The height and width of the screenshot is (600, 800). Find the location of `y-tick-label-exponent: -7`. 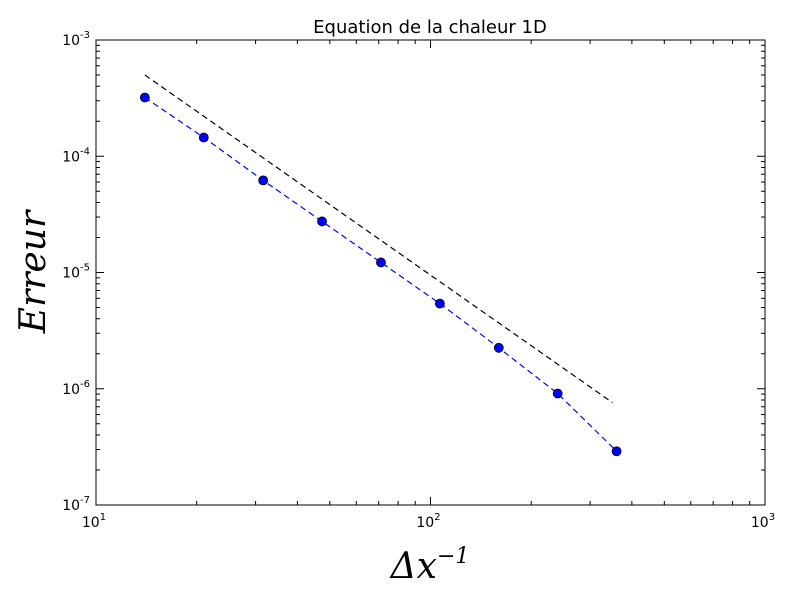

y-tick-label-exponent: -7 is located at coordinates (85, 500).